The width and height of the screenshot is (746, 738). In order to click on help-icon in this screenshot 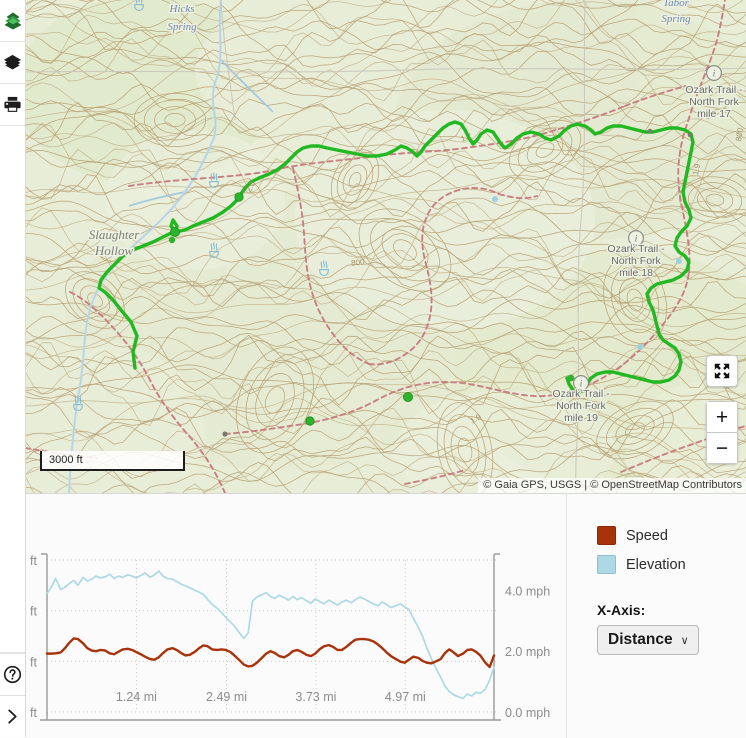, I will do `click(12, 674)`.